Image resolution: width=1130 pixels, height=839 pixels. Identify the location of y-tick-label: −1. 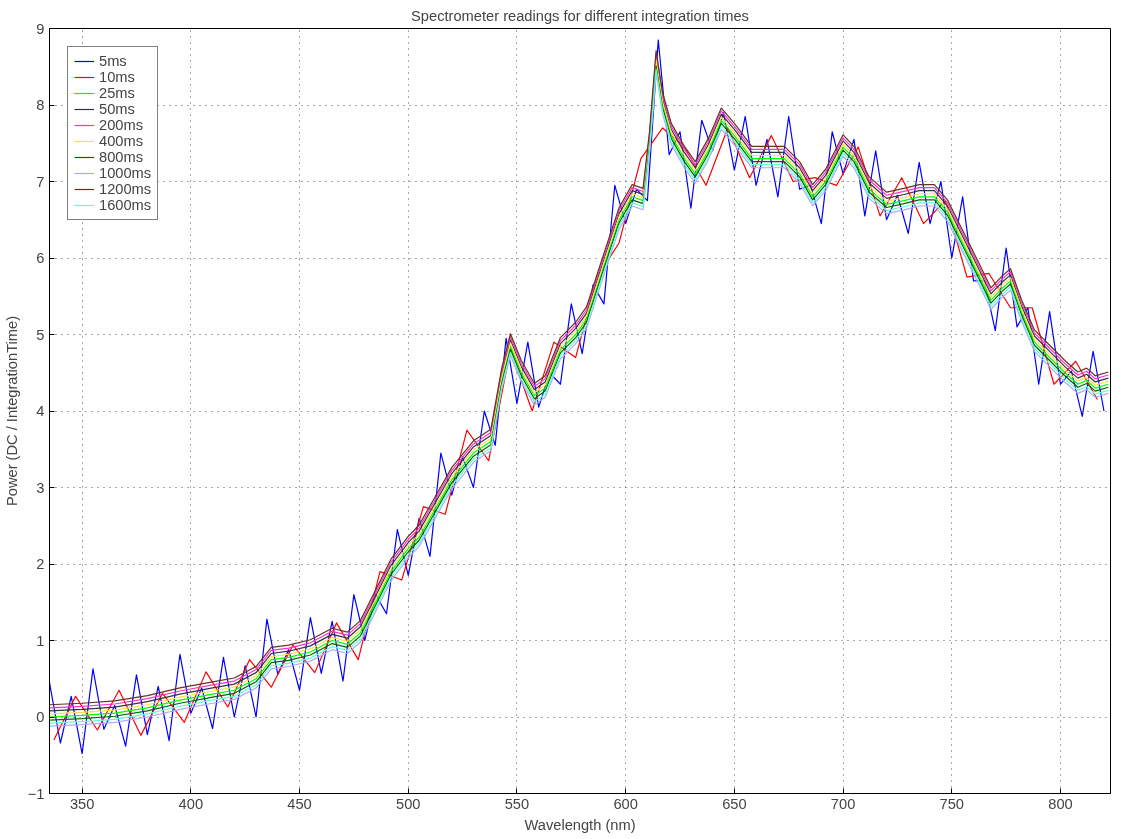
(36, 793).